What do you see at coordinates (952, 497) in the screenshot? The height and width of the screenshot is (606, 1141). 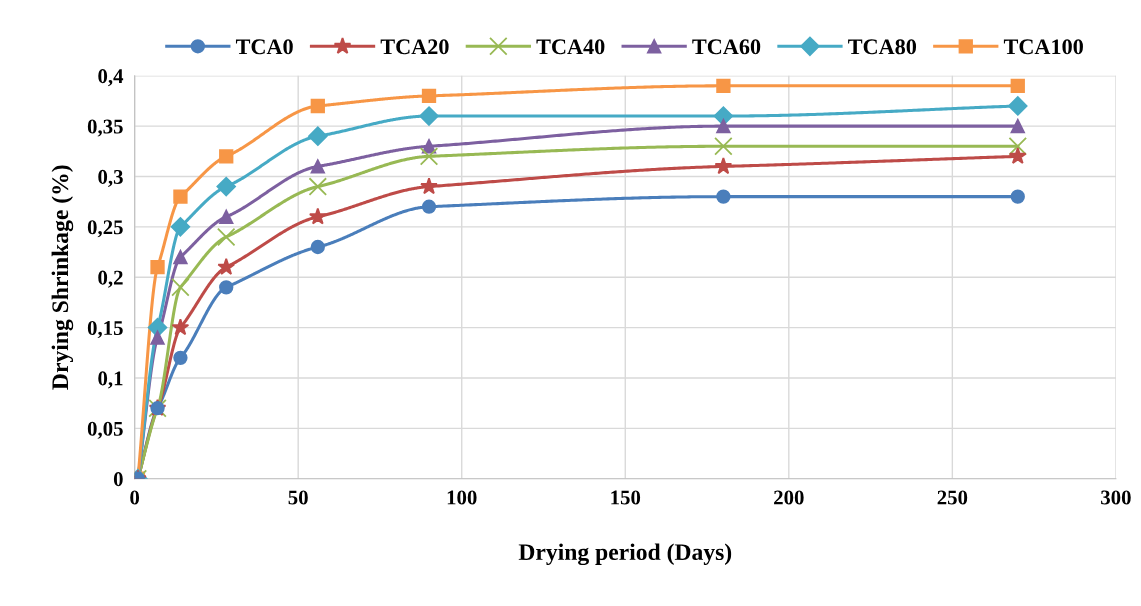 I see `x-tick-label: 250` at bounding box center [952, 497].